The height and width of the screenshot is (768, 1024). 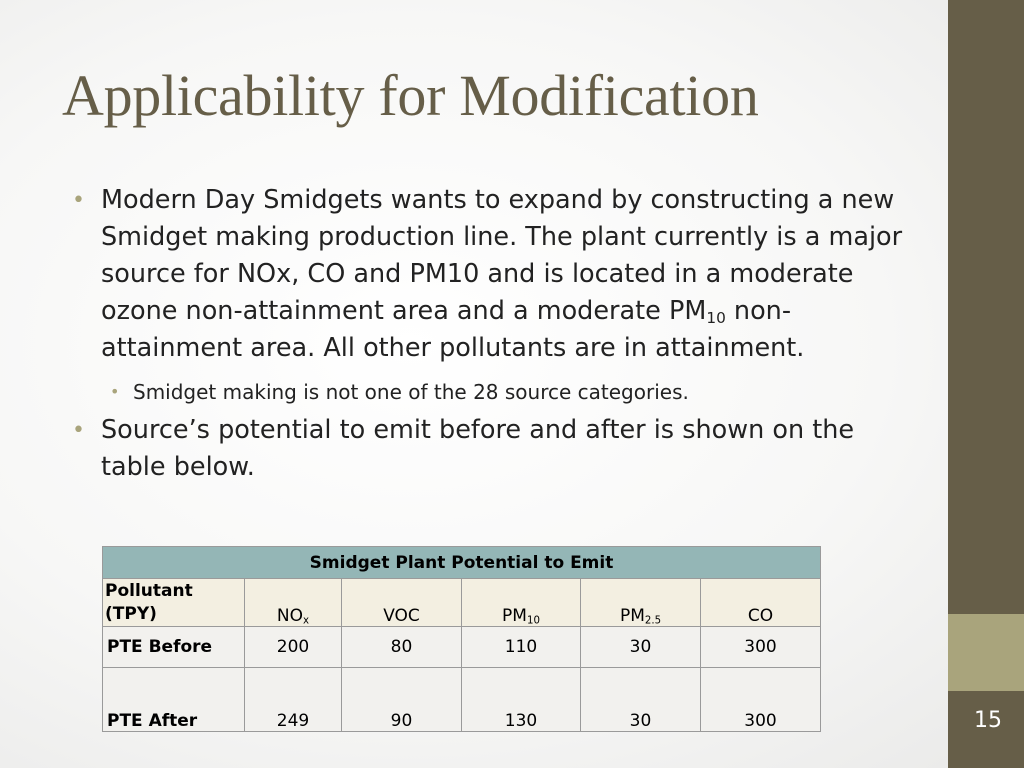 What do you see at coordinates (410, 95) in the screenshot?
I see `slide-title: Applicability for Modification` at bounding box center [410, 95].